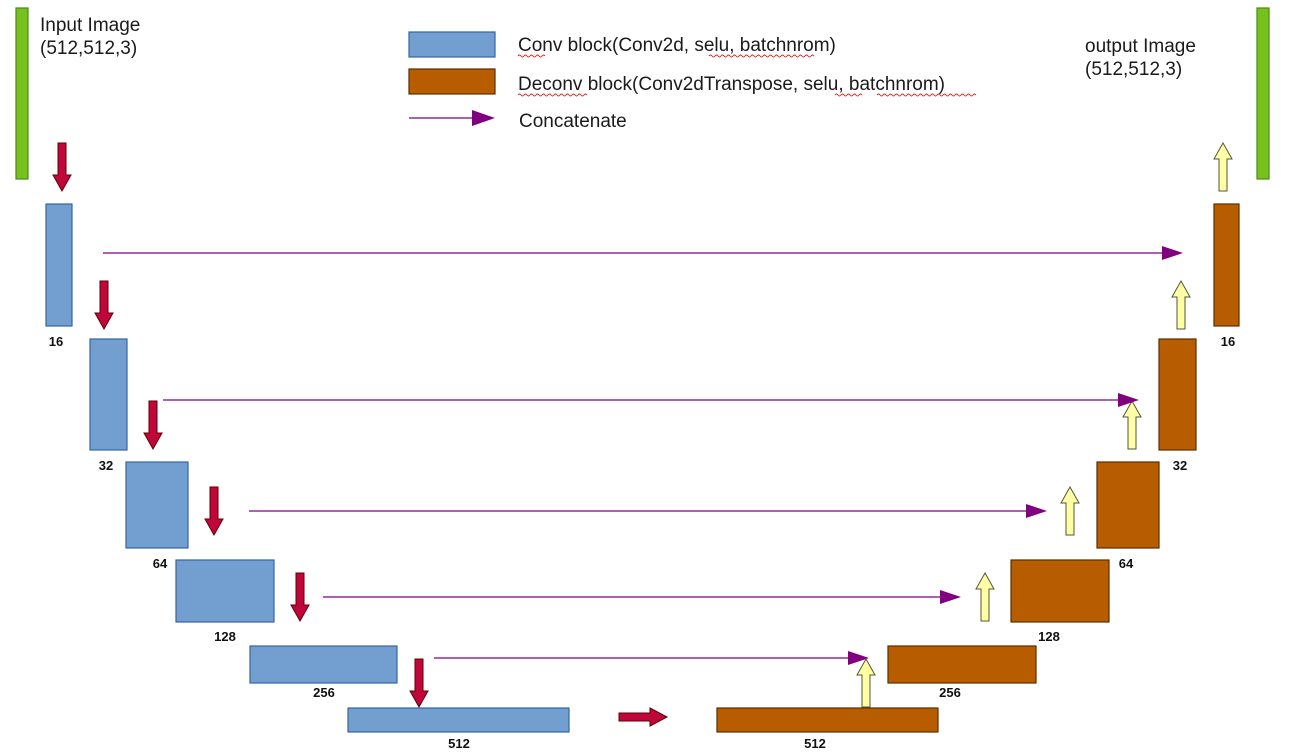  I want to click on legend-concat-arrowhead, so click(483, 118).